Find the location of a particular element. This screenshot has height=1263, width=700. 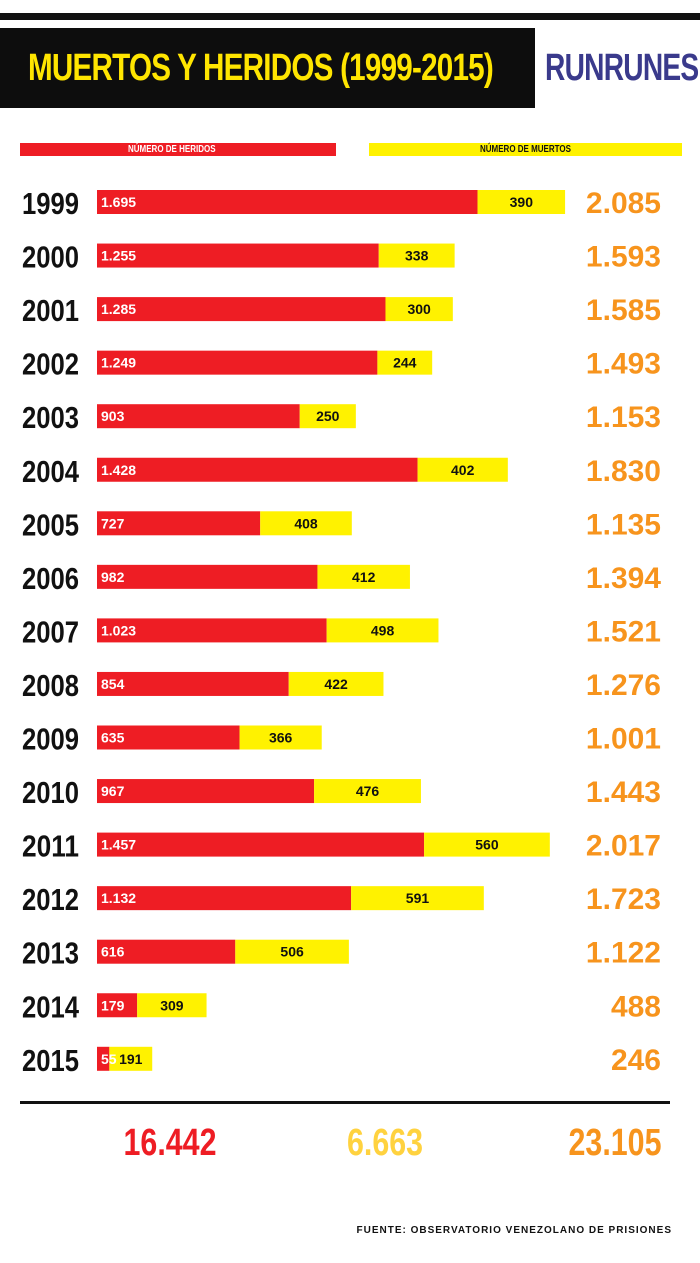

year-label: 2015 is located at coordinates (50, 1060).